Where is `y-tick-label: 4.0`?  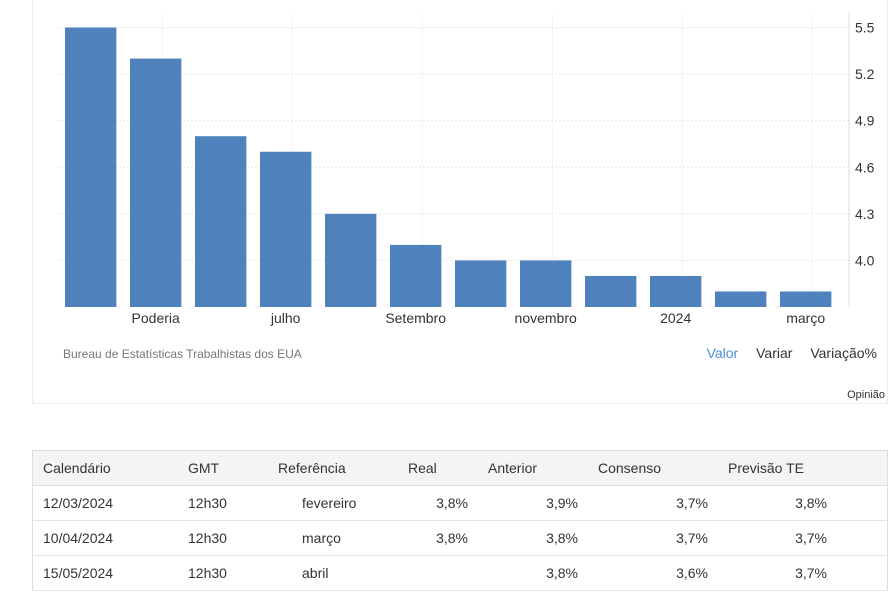 y-tick-label: 4.0 is located at coordinates (865, 260).